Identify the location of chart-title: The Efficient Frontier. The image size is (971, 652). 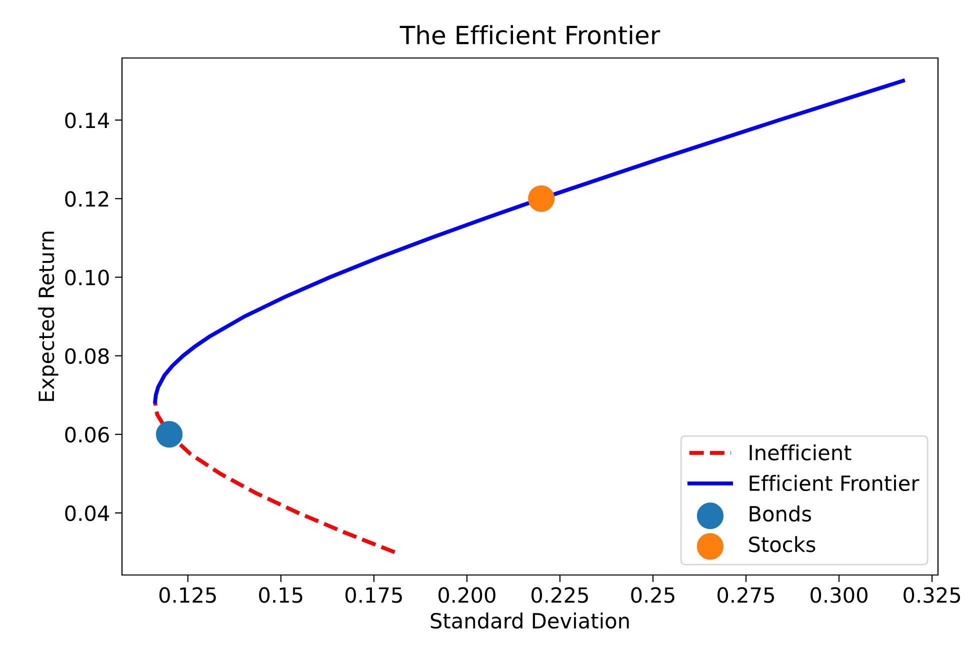
(530, 34).